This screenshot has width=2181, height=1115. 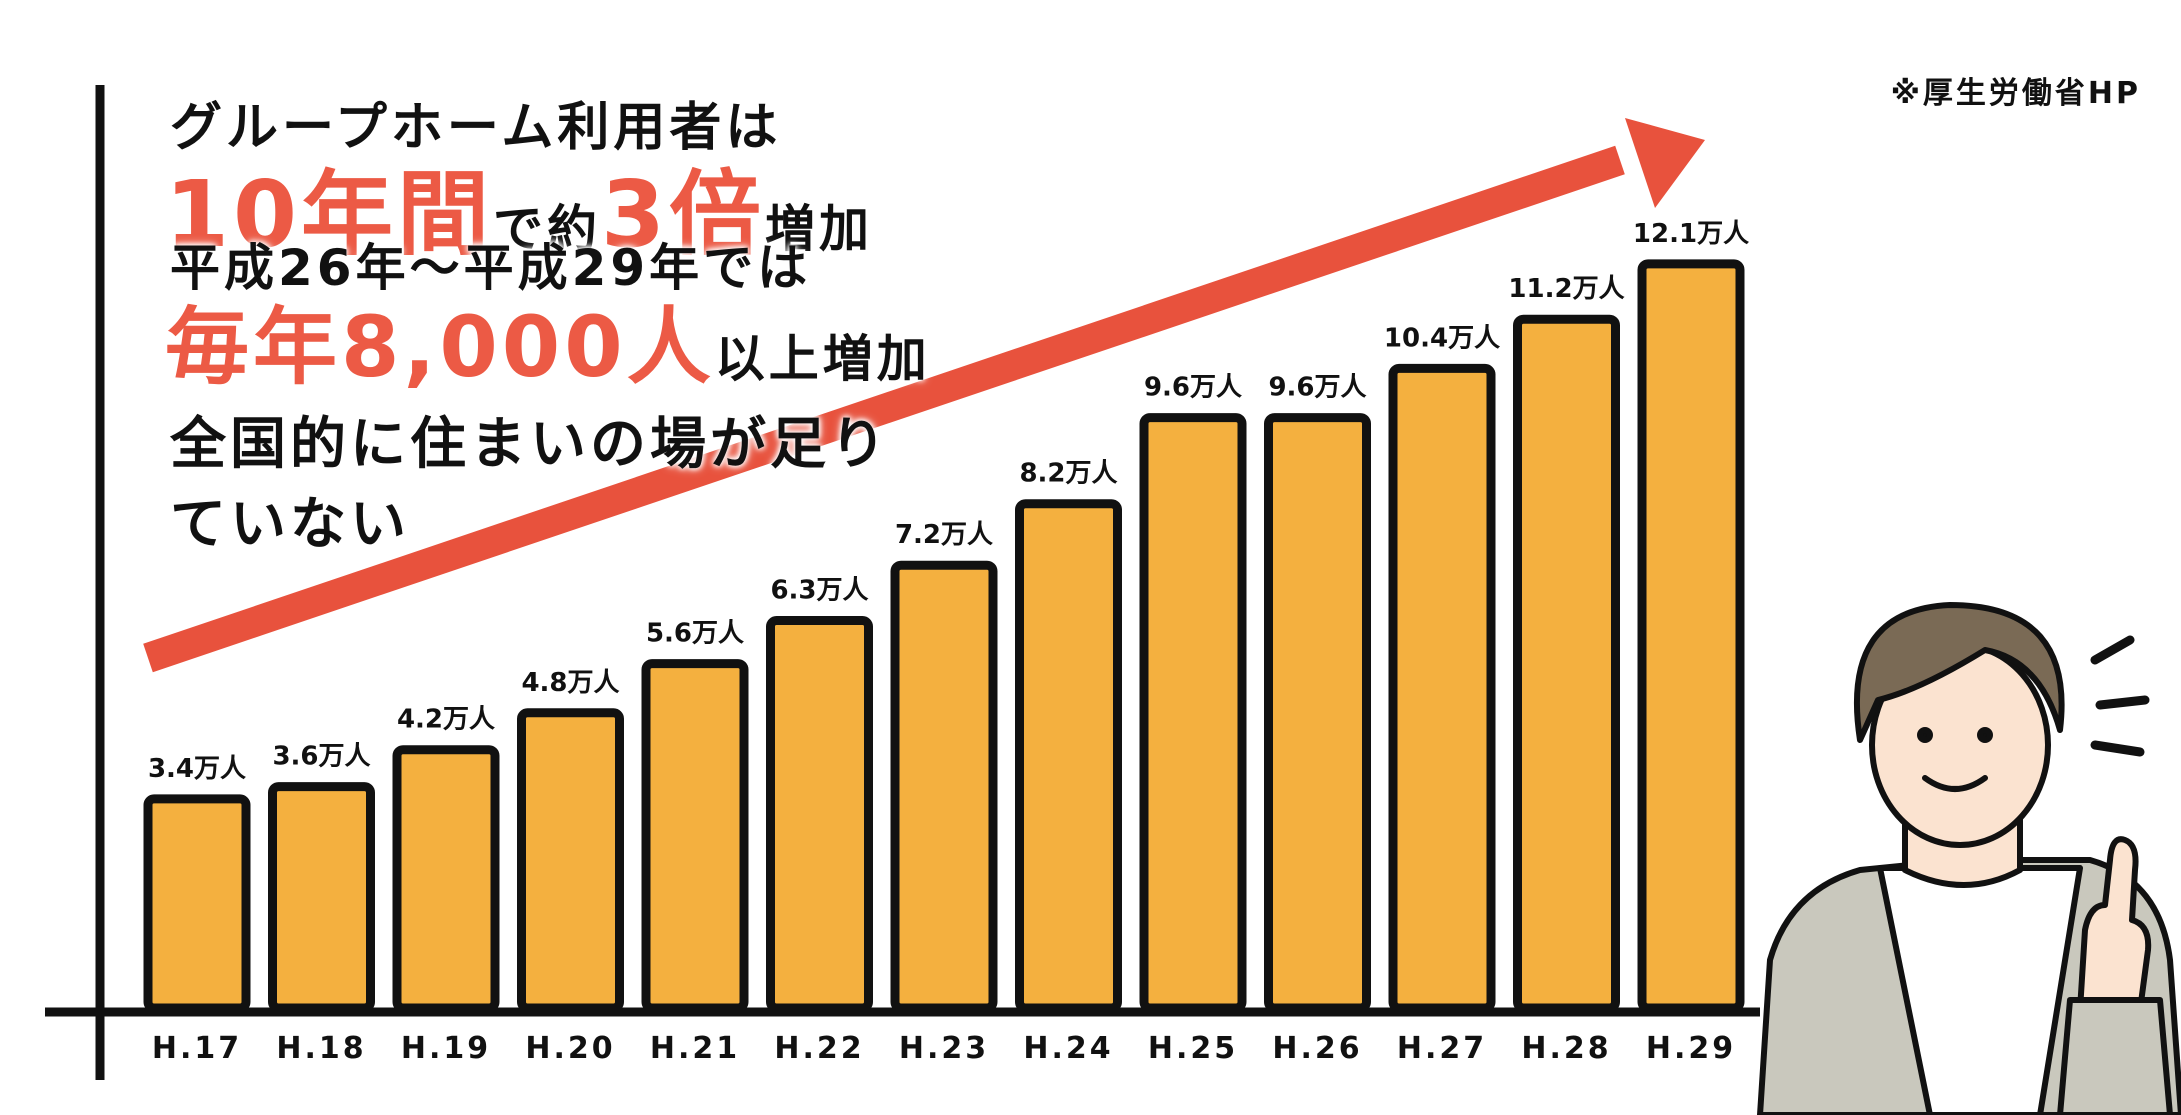 I want to click on trend-arrow-head, so click(x=1665, y=163).